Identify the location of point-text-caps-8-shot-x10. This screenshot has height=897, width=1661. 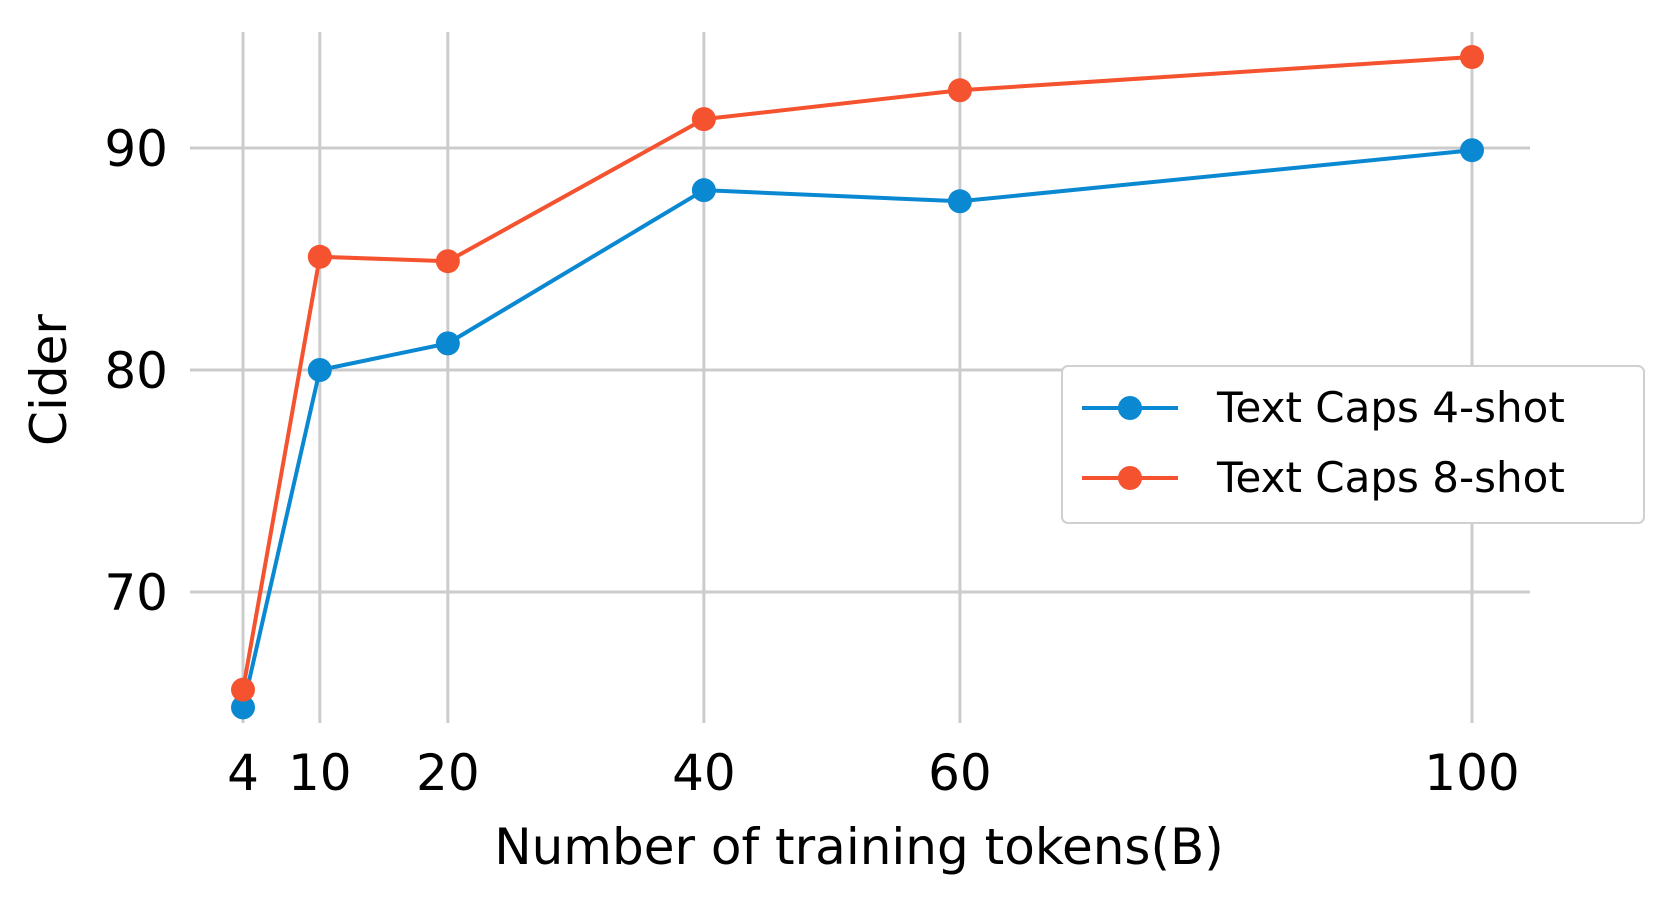
(319, 256).